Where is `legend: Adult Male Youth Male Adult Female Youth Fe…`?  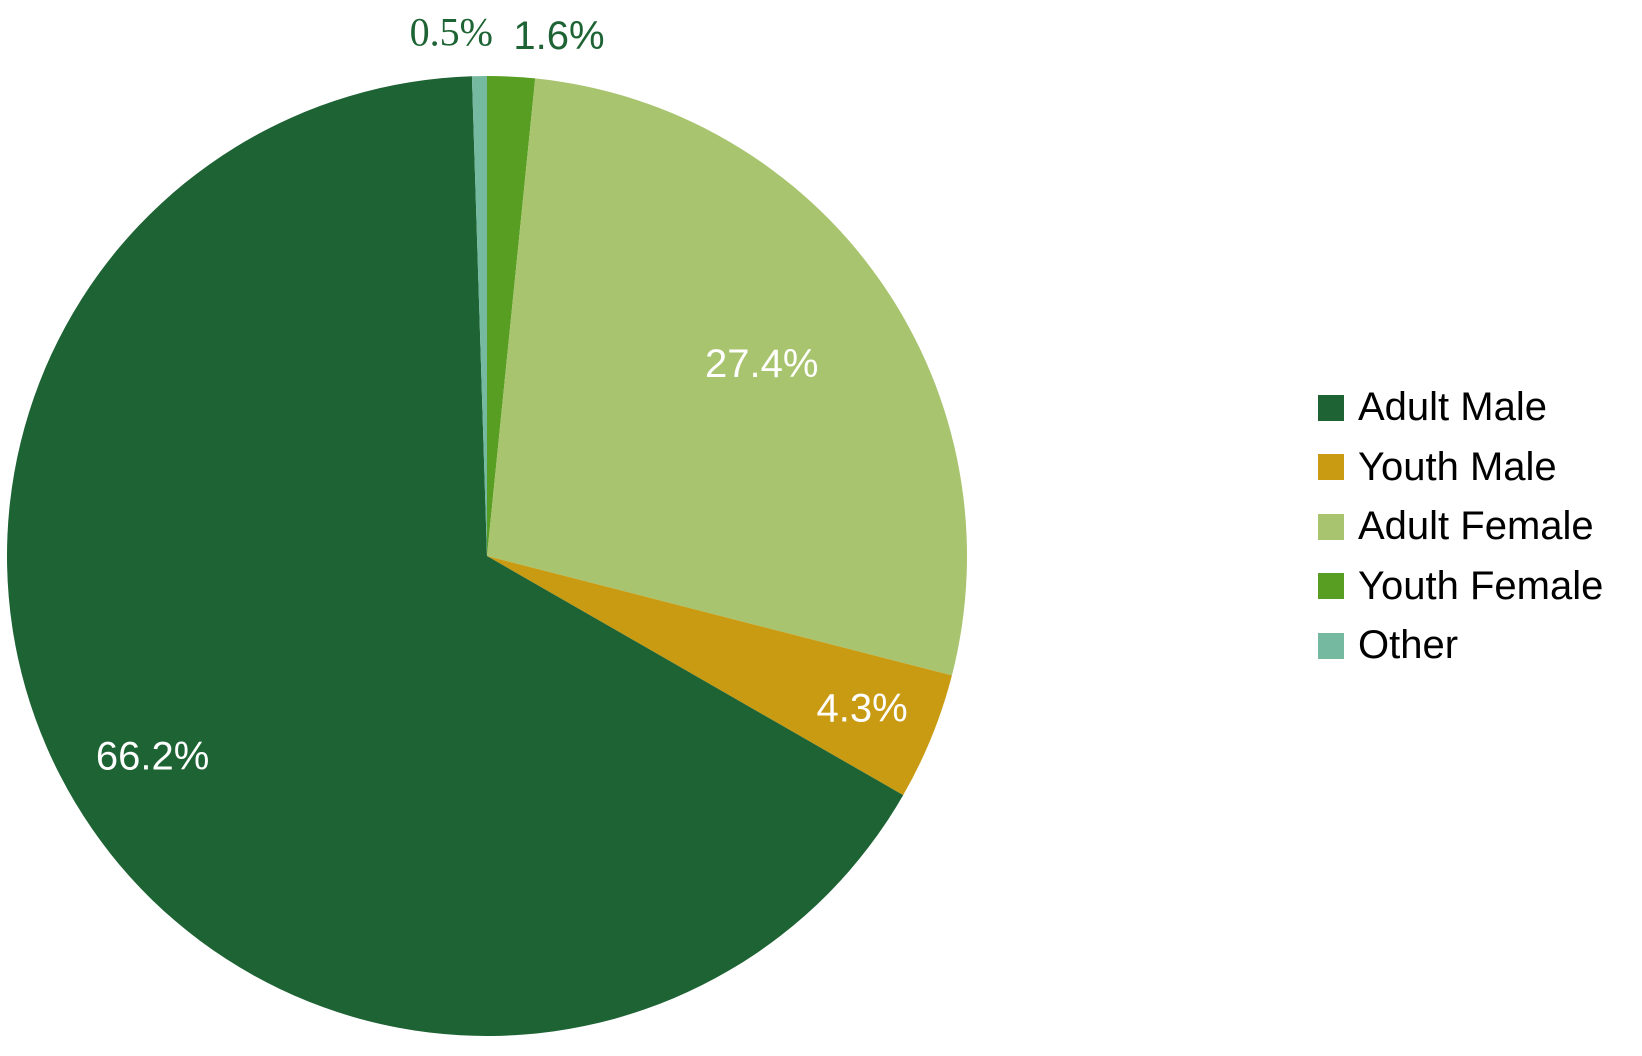
legend: Adult Male Youth Male Adult Female Youth Fe… is located at coordinates (1460, 527).